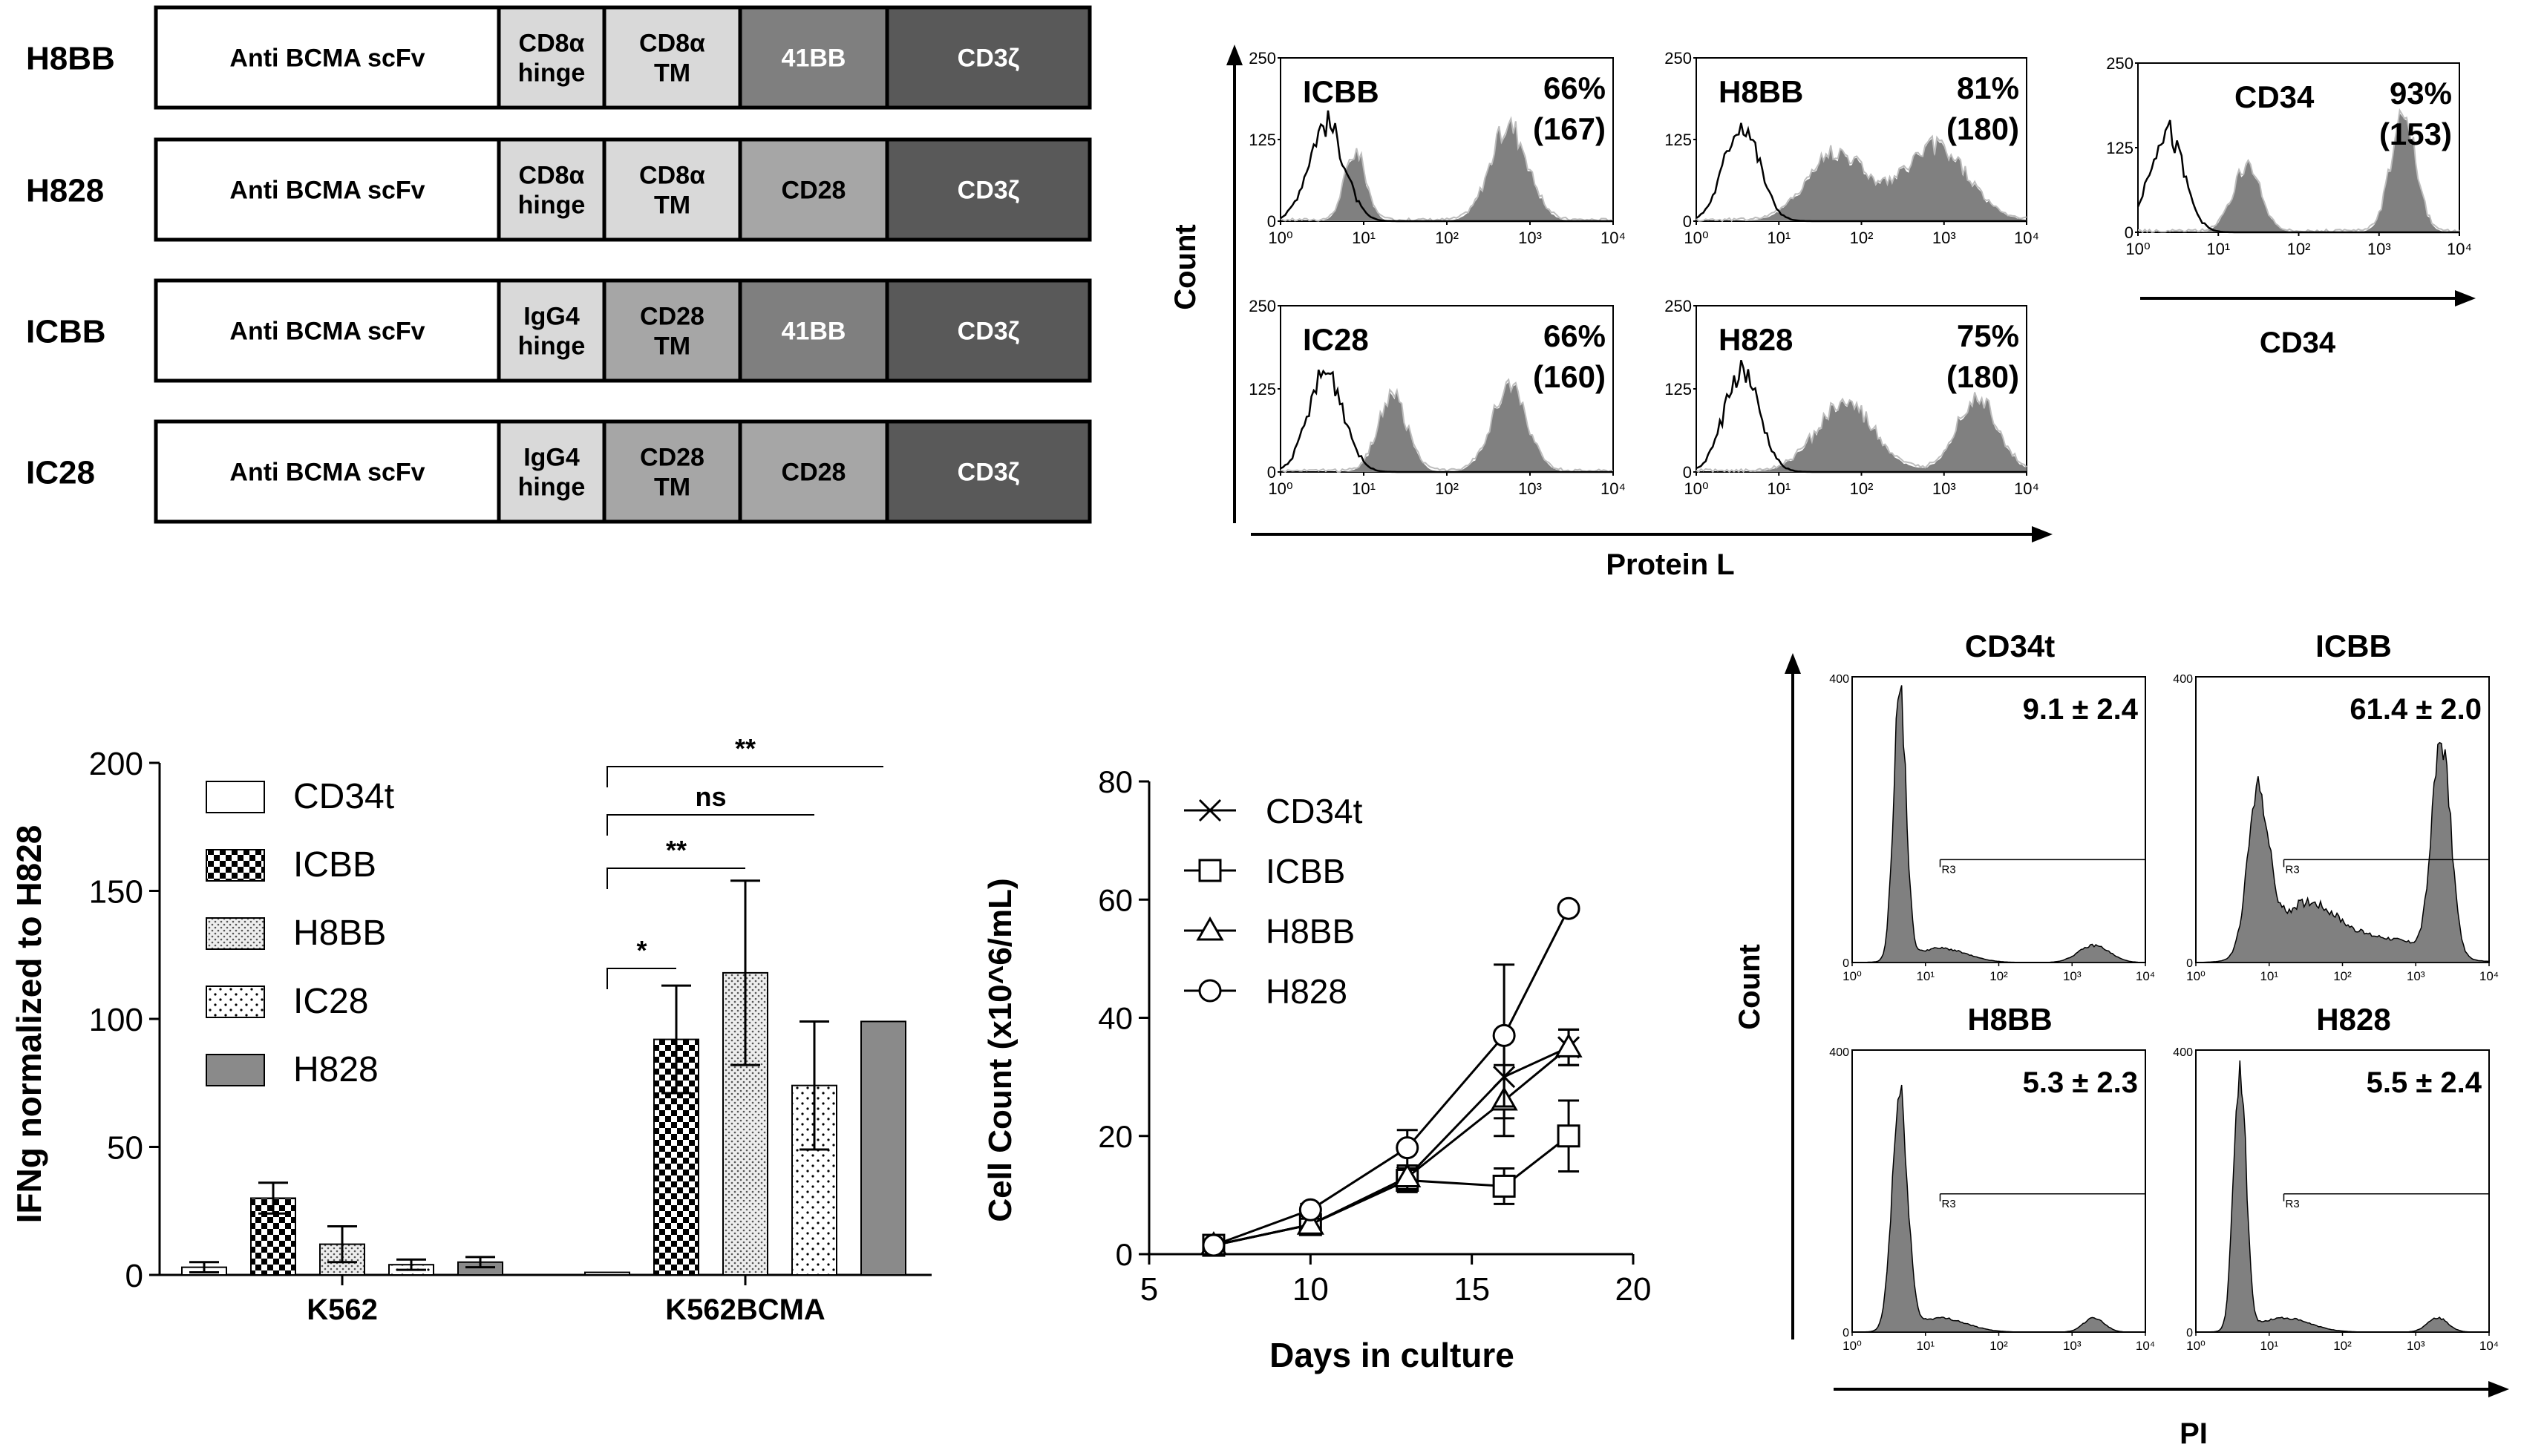  Describe the element at coordinates (1185, 267) in the screenshot. I see `flow-count-axis-label: Count` at that location.